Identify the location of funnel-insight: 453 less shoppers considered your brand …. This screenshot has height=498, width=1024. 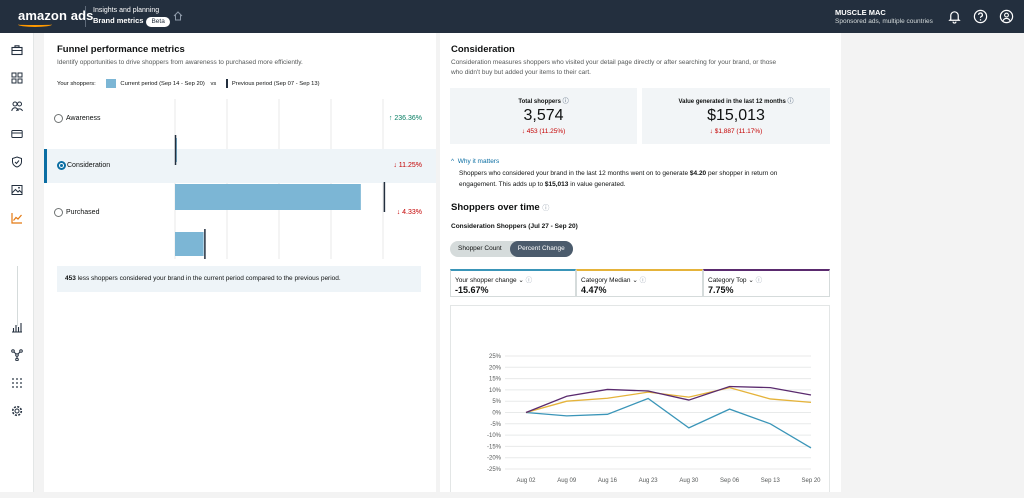
(239, 279).